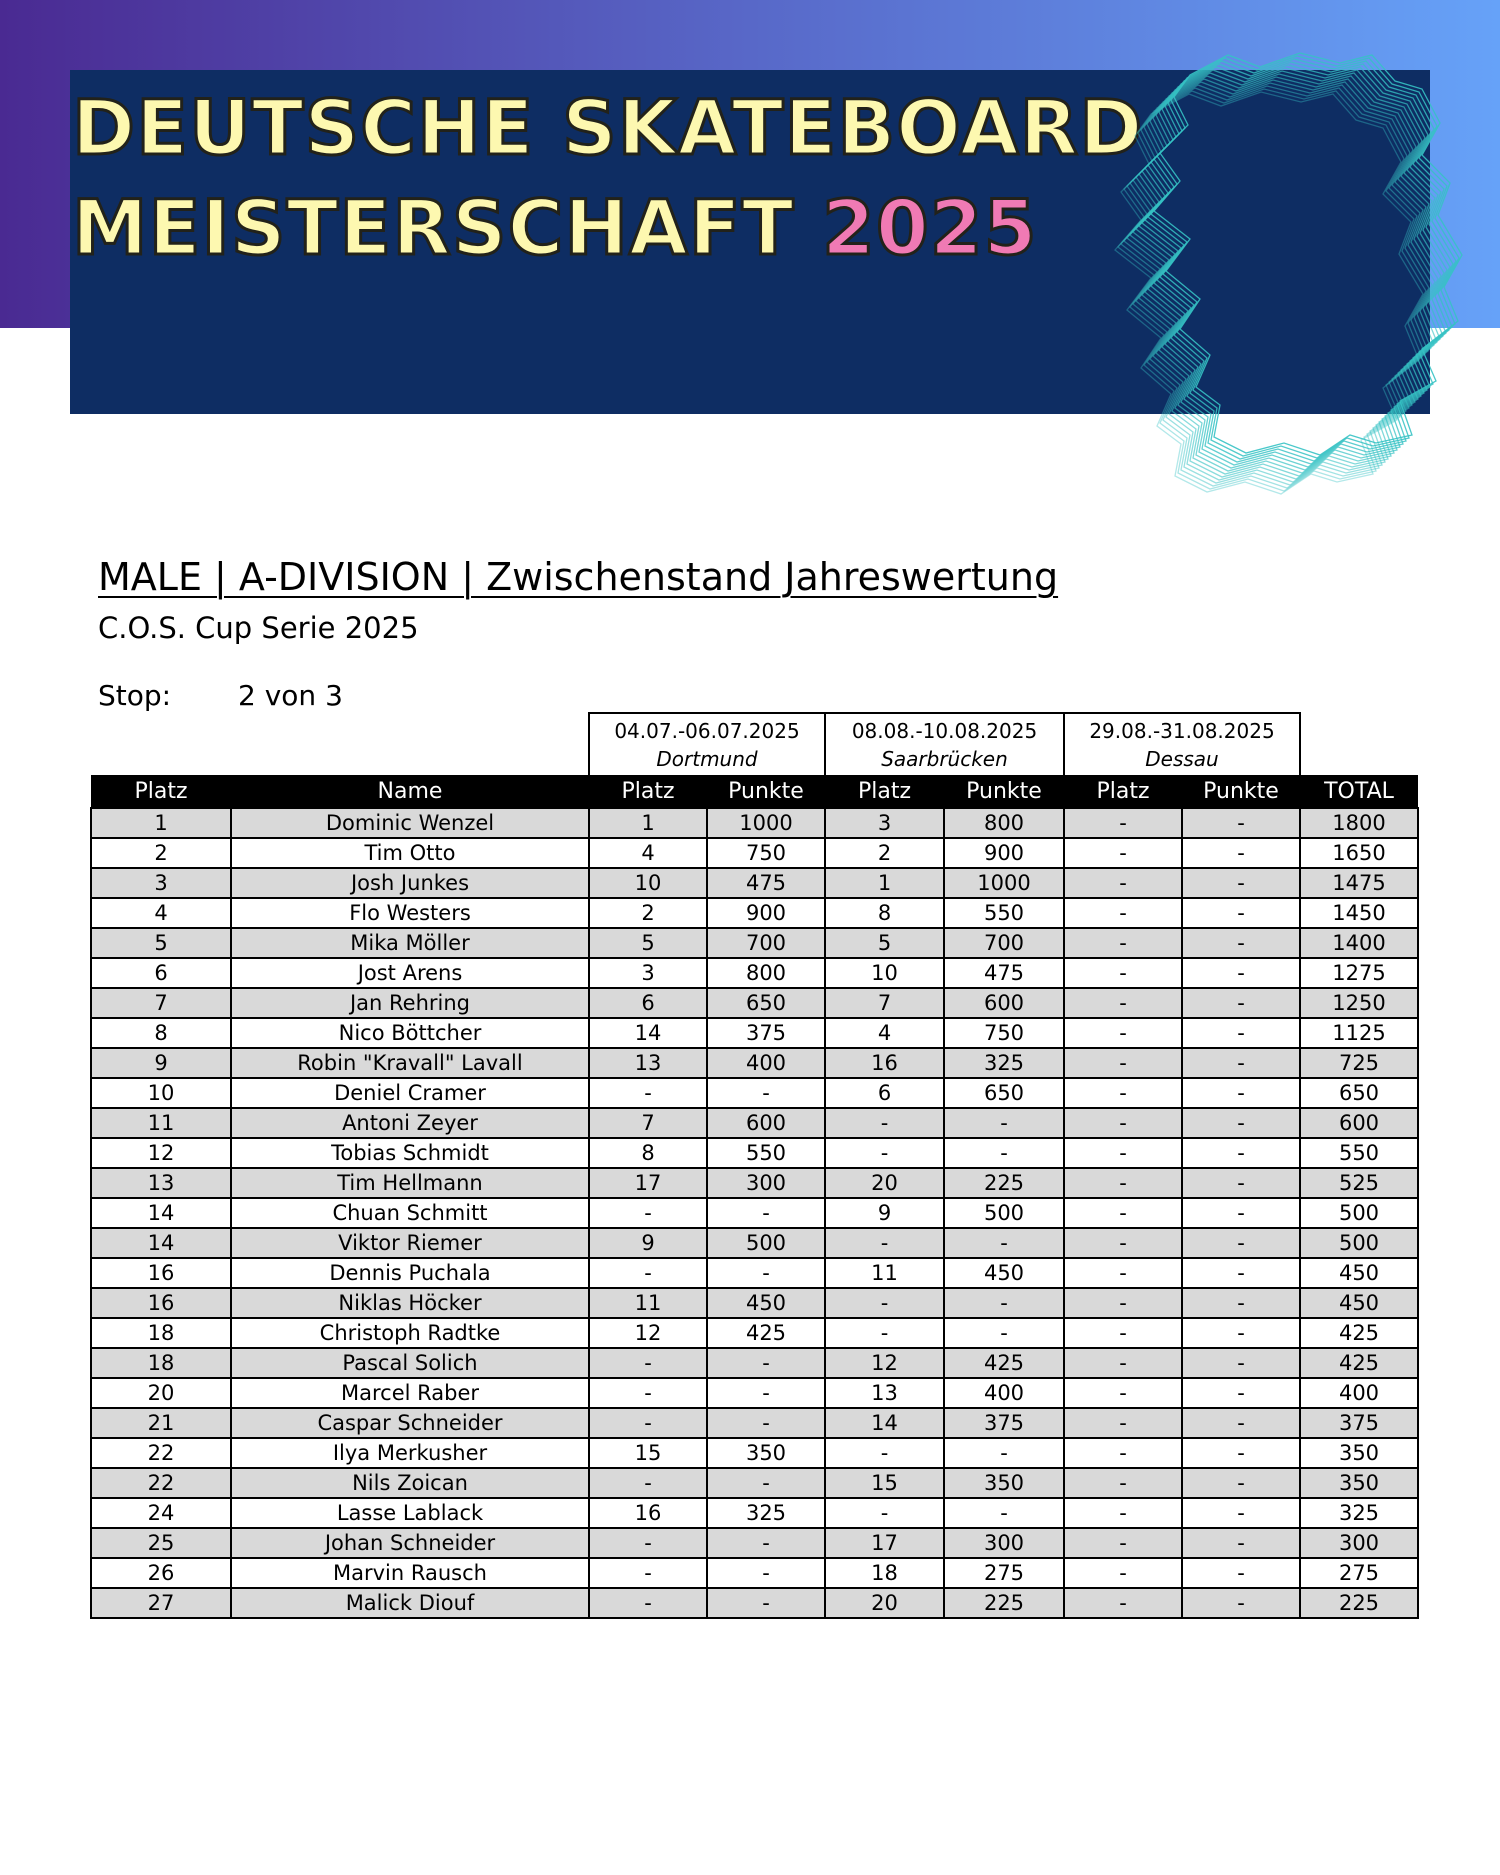 This screenshot has height=1875, width=1500. What do you see at coordinates (754, 1183) in the screenshot?
I see `table-row: 13 Tim Hellmann 17 300 20 225- -525` at bounding box center [754, 1183].